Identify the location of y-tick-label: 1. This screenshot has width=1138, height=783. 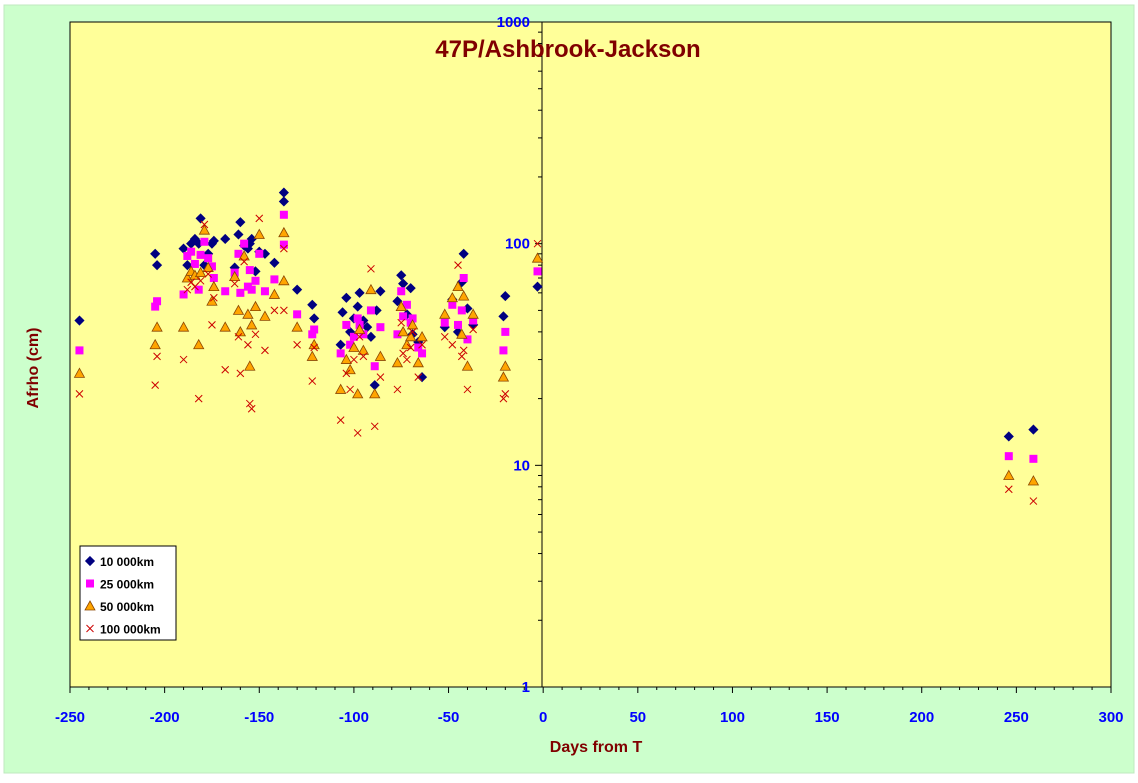
(526, 687).